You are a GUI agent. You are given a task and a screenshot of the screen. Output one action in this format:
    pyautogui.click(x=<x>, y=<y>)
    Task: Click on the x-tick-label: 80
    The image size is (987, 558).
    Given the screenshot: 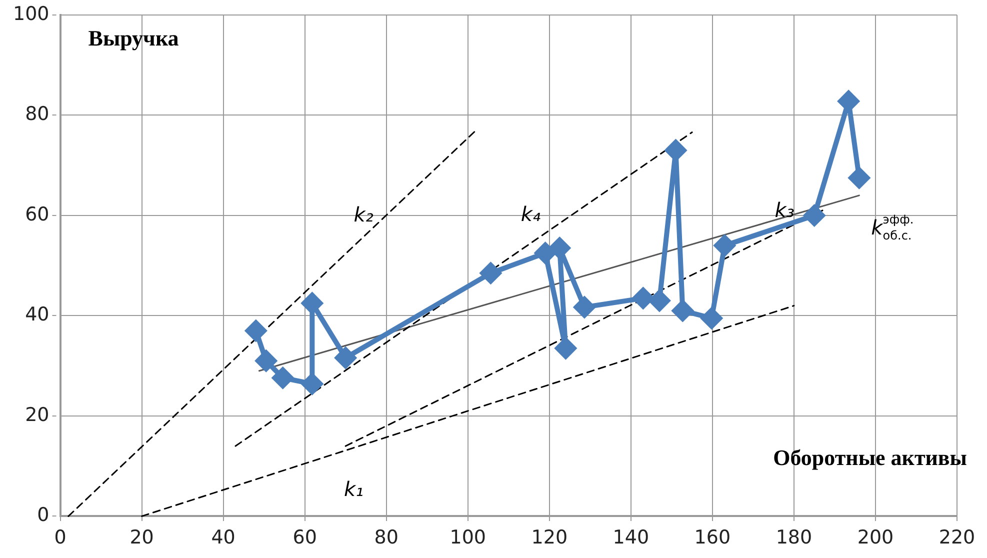 What is the action you would take?
    pyautogui.click(x=386, y=537)
    